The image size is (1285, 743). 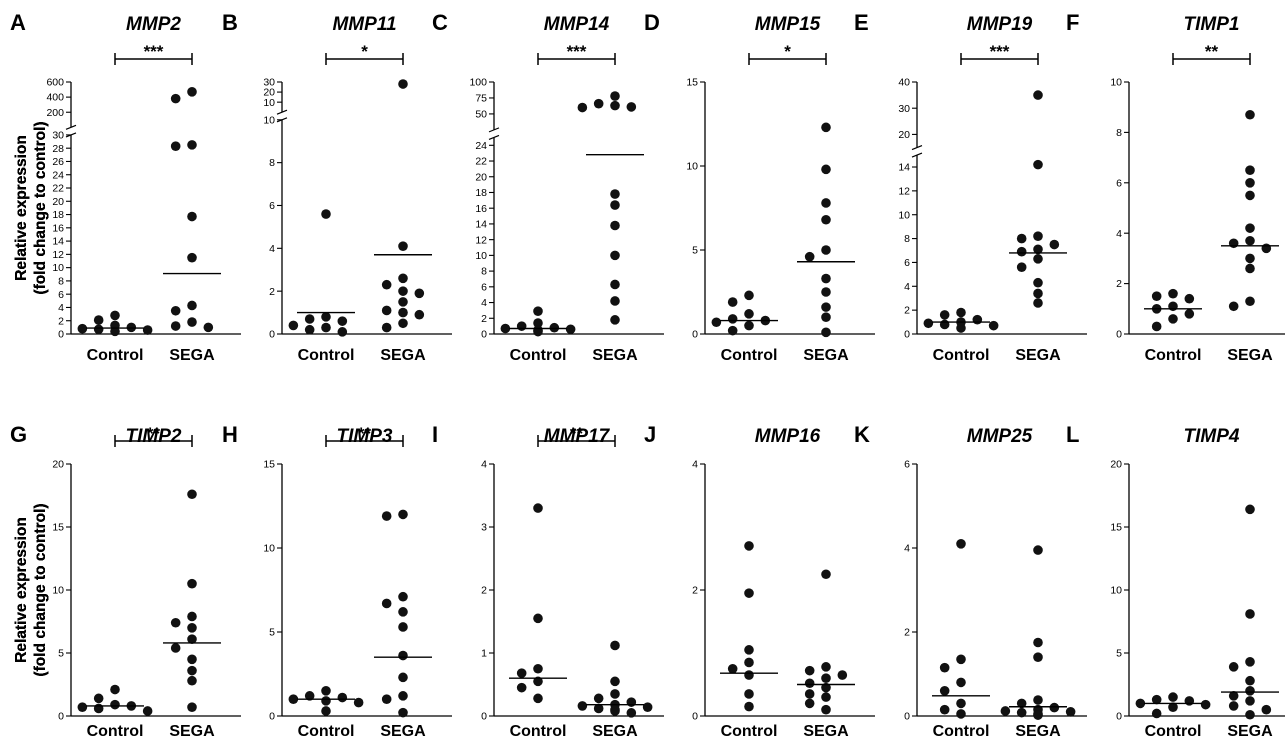 I want to click on y-tick-label: 40, so click(x=904, y=83).